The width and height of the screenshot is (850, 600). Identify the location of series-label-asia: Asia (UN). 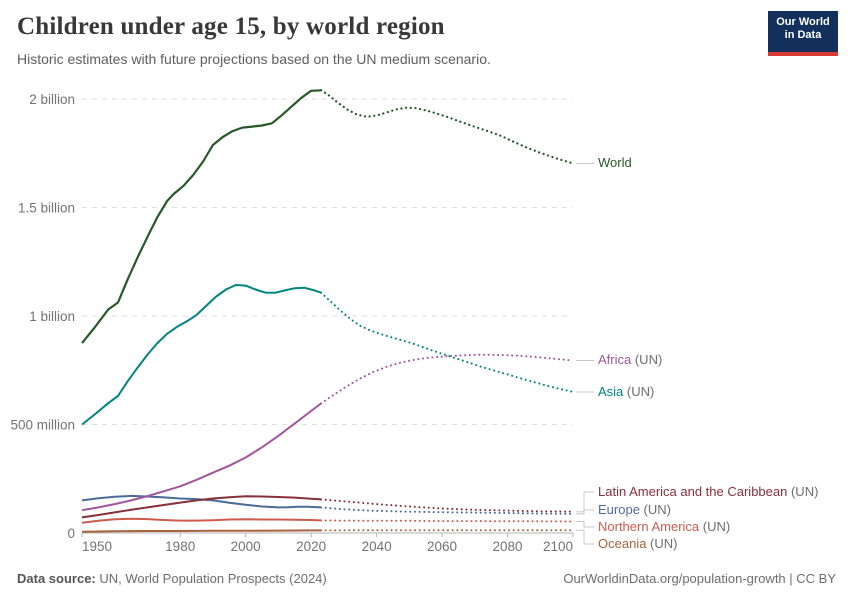
(626, 391).